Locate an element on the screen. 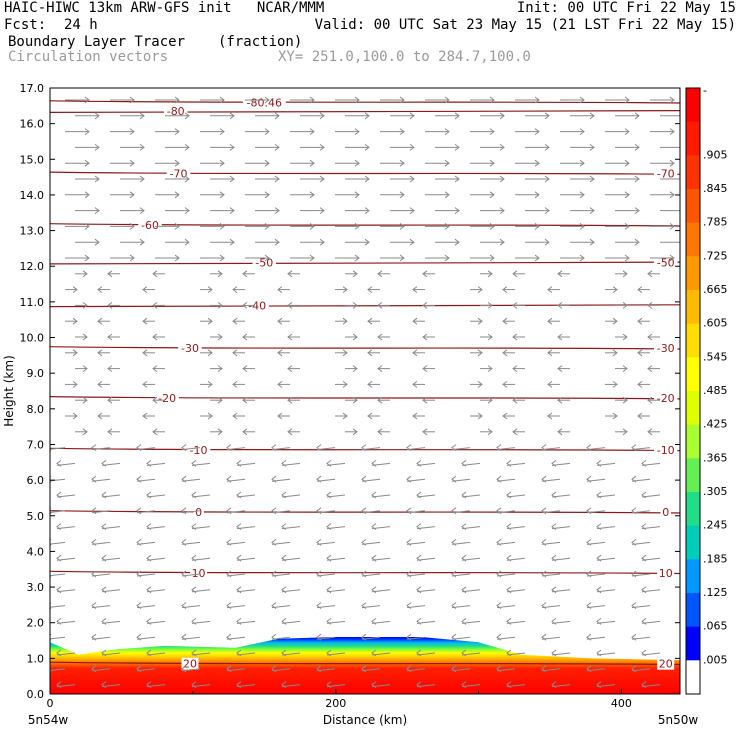 The width and height of the screenshot is (740, 740). contour-line is located at coordinates (365, 572).